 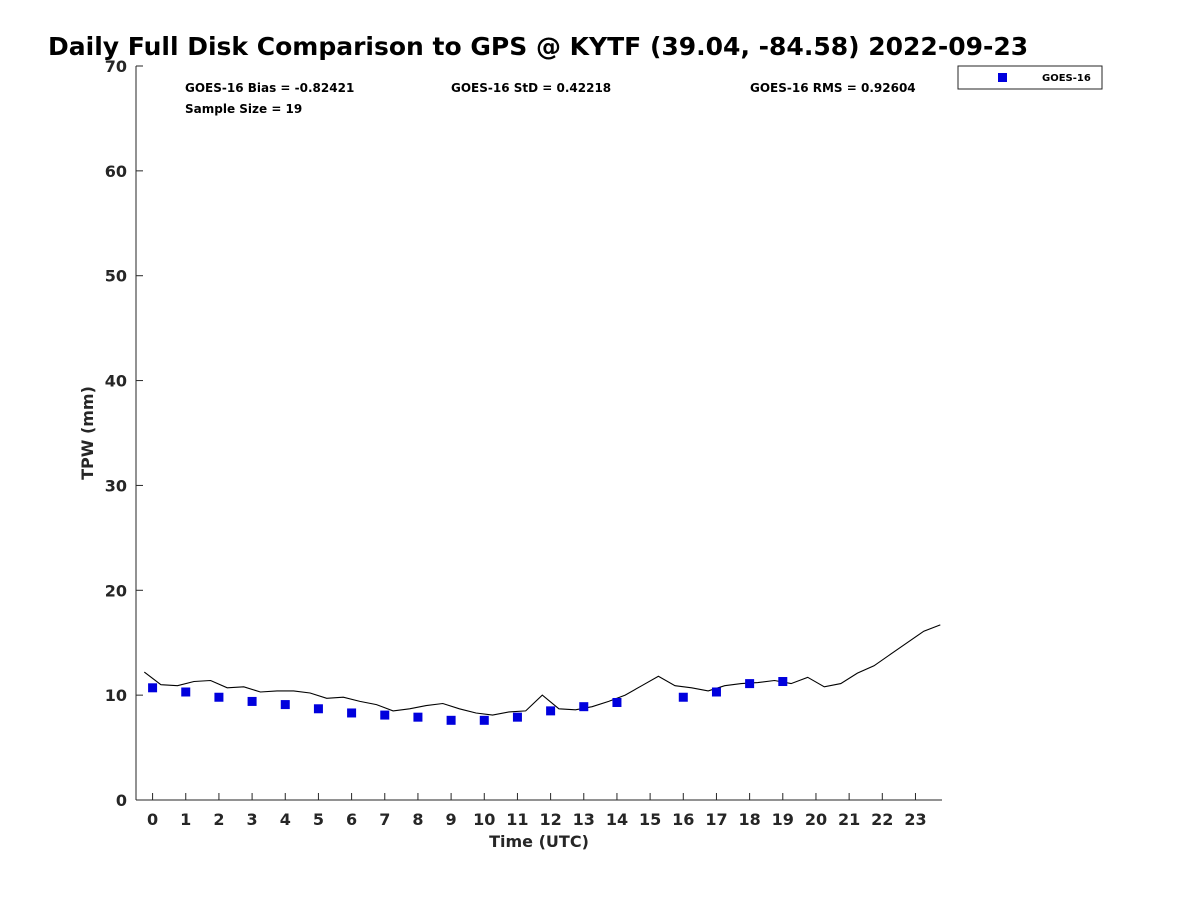 What do you see at coordinates (783, 819) in the screenshot?
I see `x-tick-label: 19` at bounding box center [783, 819].